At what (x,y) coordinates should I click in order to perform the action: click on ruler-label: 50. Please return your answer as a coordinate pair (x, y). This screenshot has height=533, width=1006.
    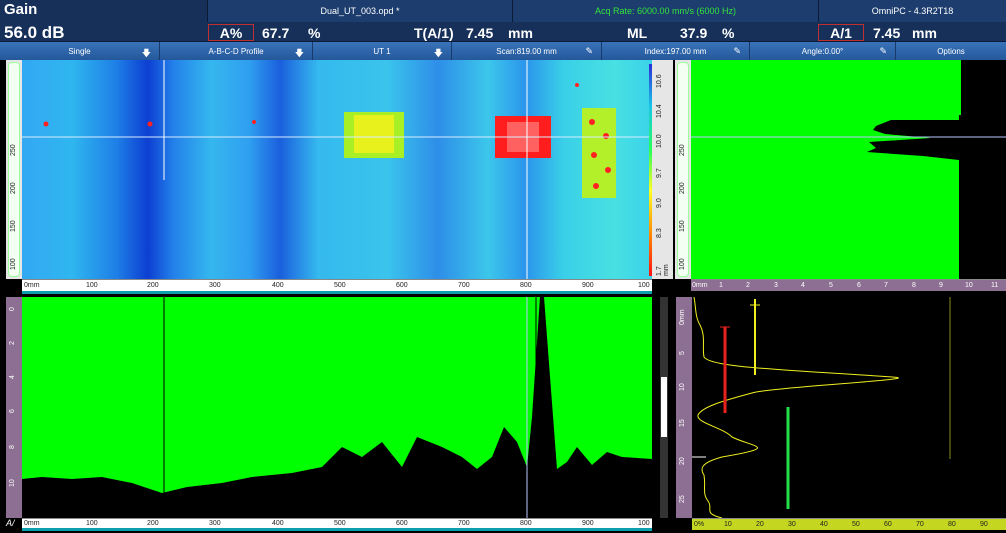
    Looking at the image, I should click on (856, 524).